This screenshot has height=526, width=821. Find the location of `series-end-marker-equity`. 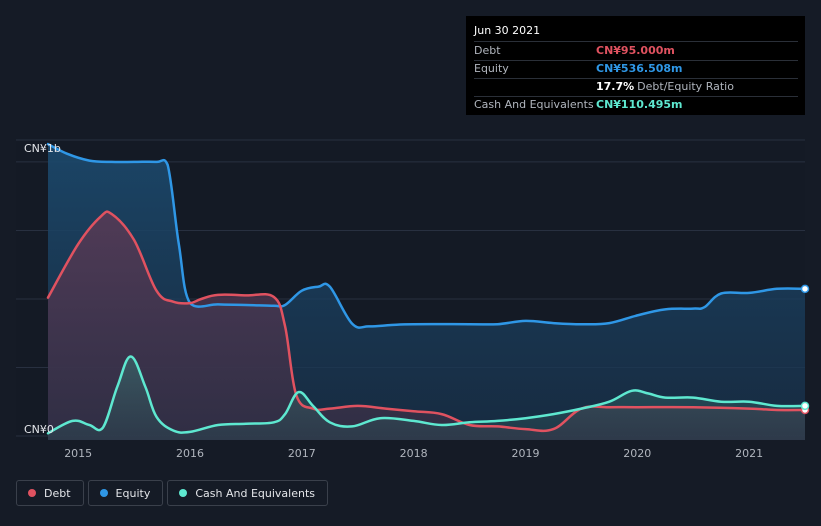

series-end-marker-equity is located at coordinates (805, 289).